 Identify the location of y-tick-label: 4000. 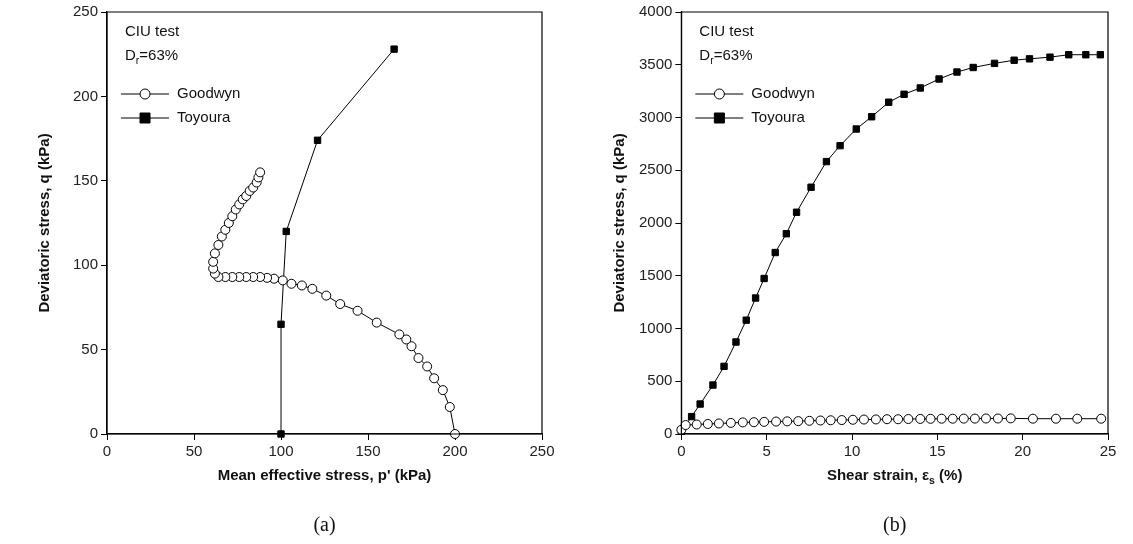
(655, 11).